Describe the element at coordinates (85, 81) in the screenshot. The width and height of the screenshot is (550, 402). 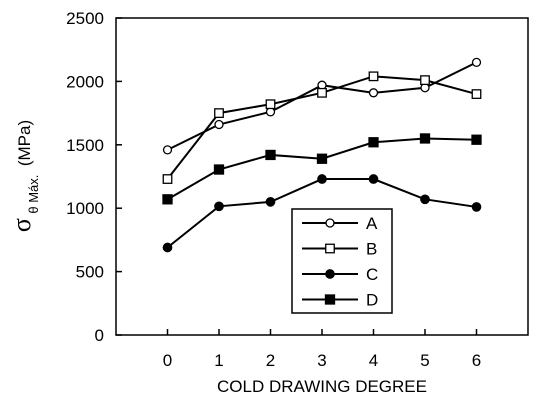
I see `y-tick-label: 2000` at that location.